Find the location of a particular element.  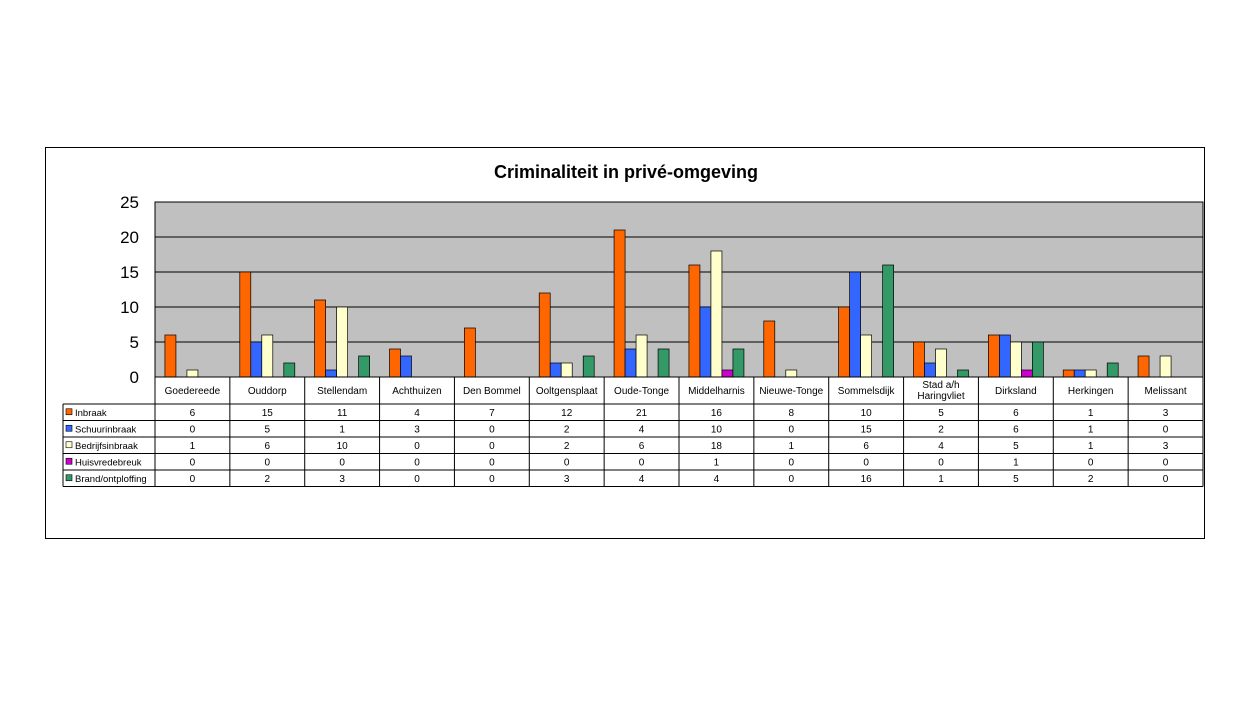

x-category-label: Nieuwe-Tonge is located at coordinates (791, 391).